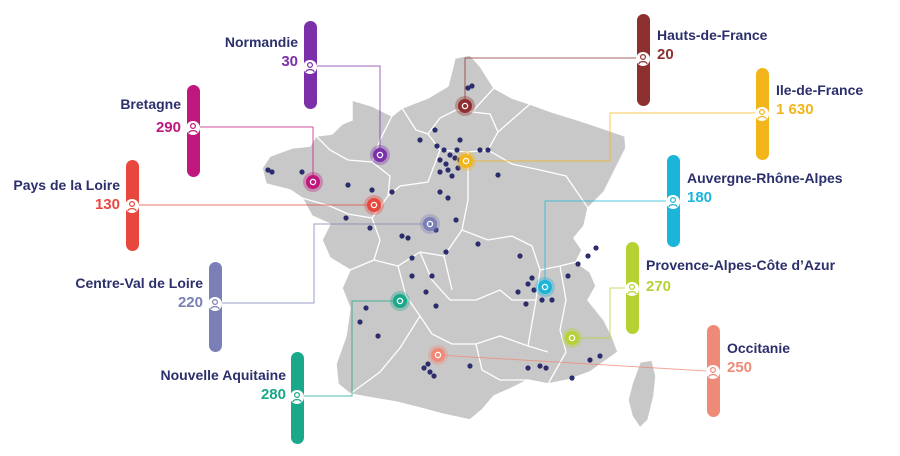  What do you see at coordinates (665, 54) in the screenshot?
I see `region-value-hauts-de-france: 20` at bounding box center [665, 54].